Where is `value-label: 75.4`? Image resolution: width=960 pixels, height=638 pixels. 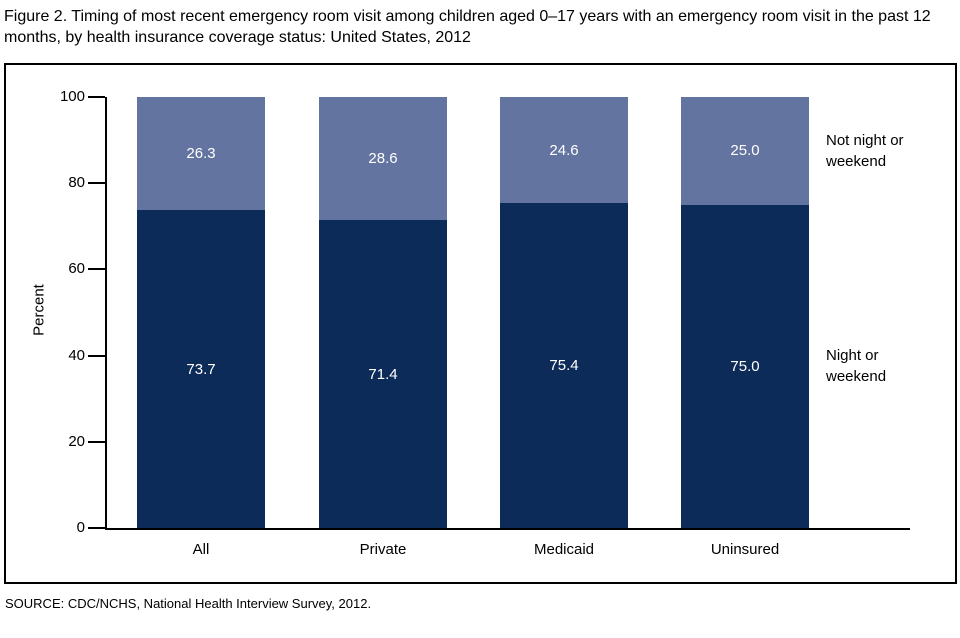 value-label: 75.4 is located at coordinates (564, 365).